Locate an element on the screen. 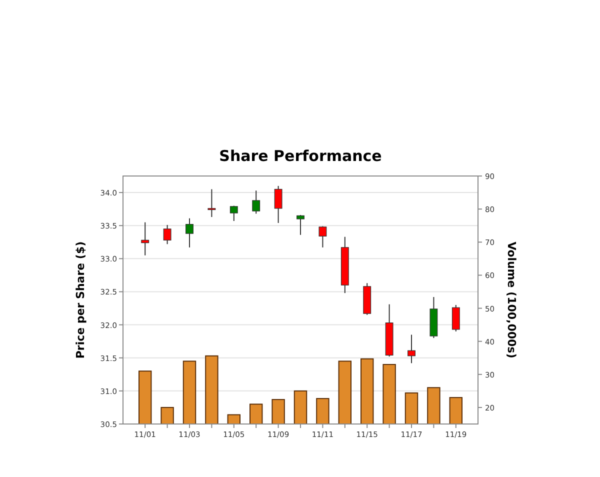  y-axis-title: Price per Share ($) is located at coordinates (80, 300).